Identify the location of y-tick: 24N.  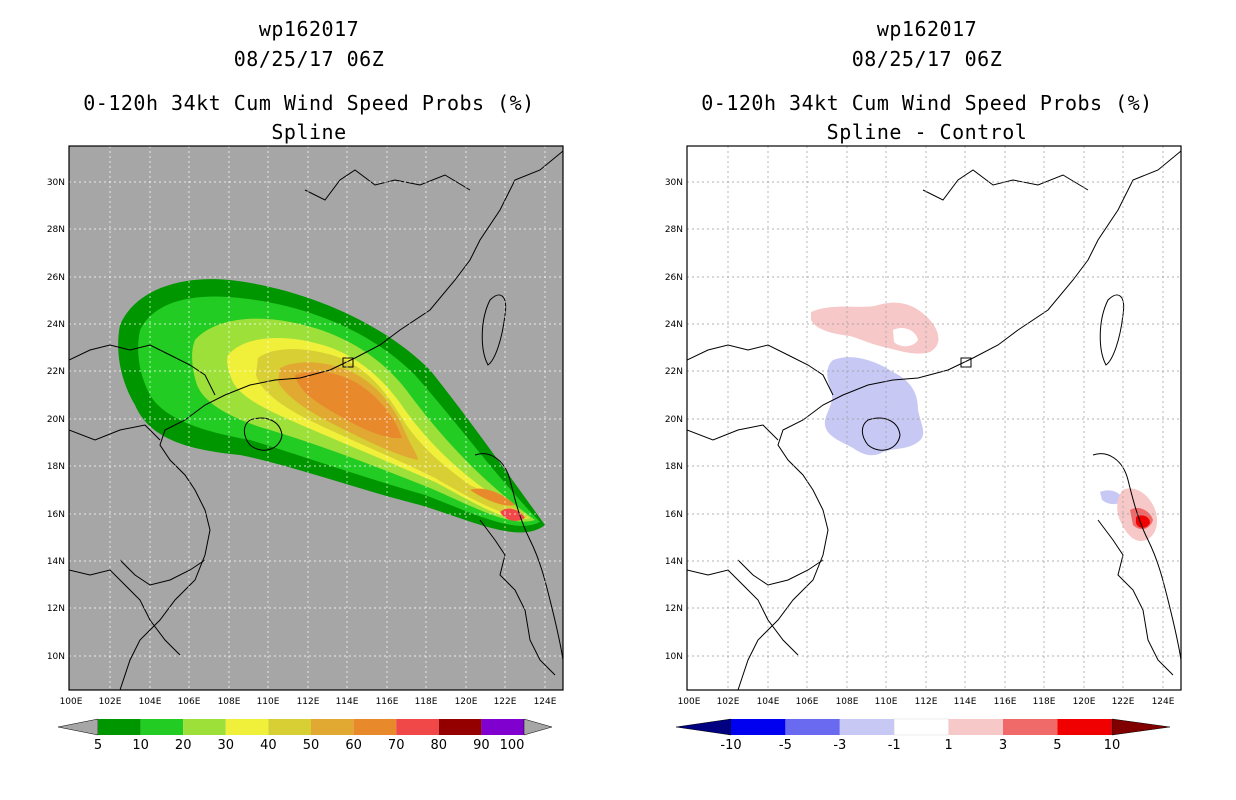
(56, 325).